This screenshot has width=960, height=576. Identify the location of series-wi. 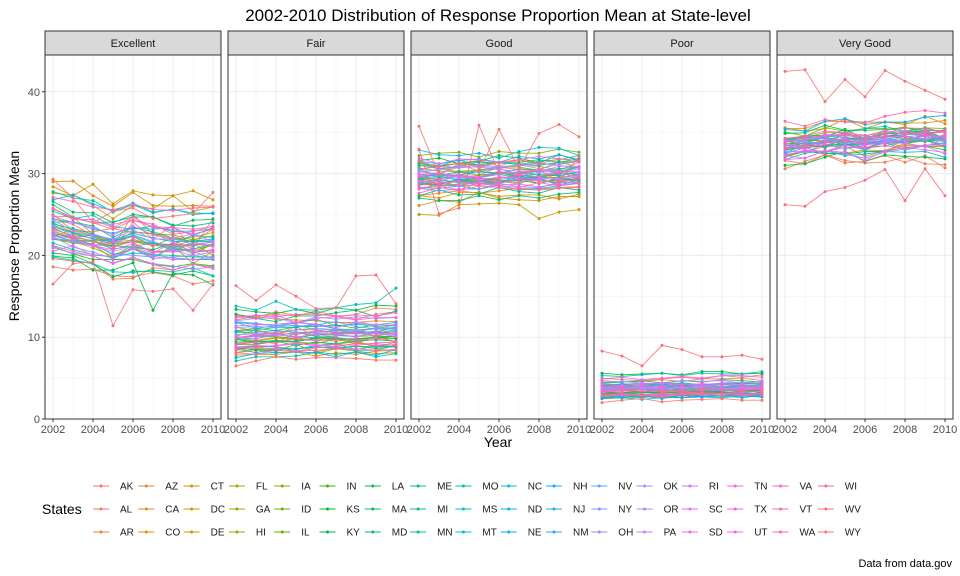
(865, 133).